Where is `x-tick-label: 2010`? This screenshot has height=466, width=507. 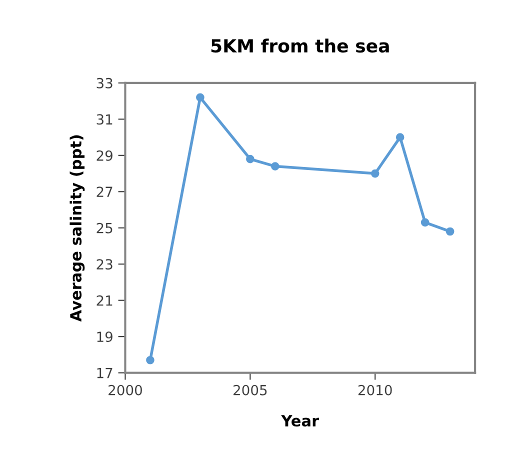
x-tick-label: 2010 is located at coordinates (375, 390).